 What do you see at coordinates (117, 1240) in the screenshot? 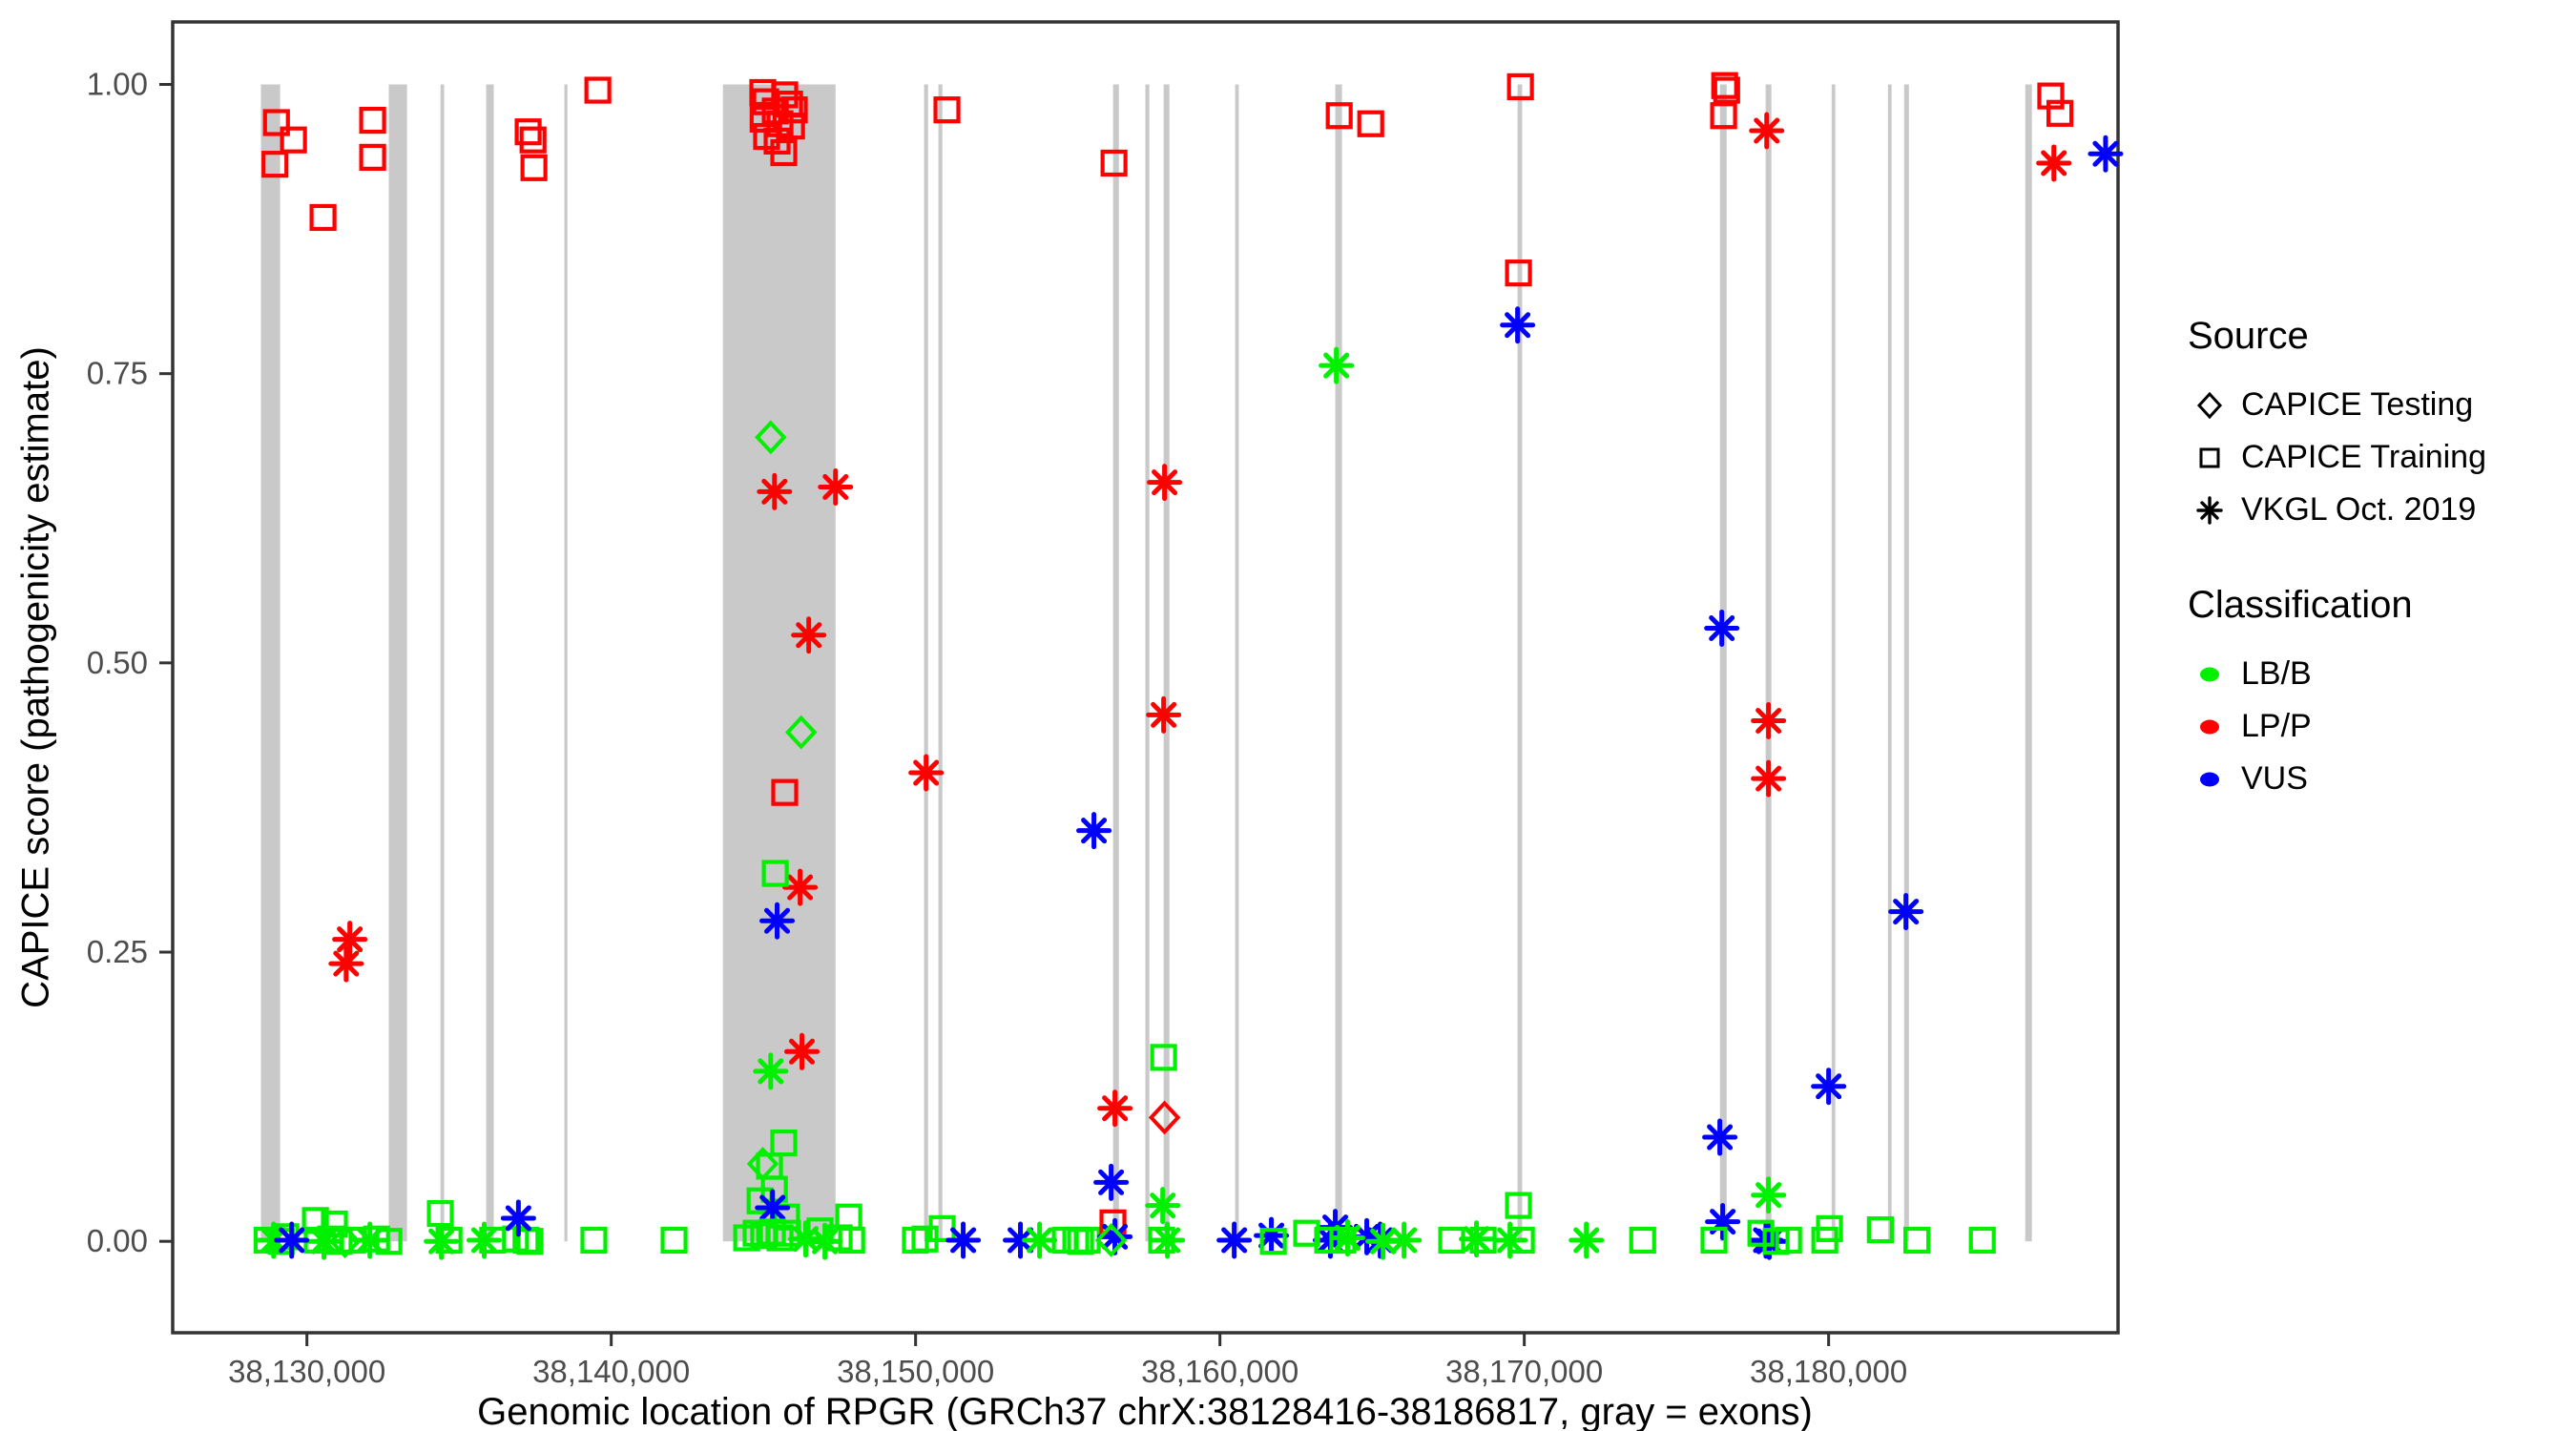
I see `y-tick-label: 0.00` at bounding box center [117, 1240].